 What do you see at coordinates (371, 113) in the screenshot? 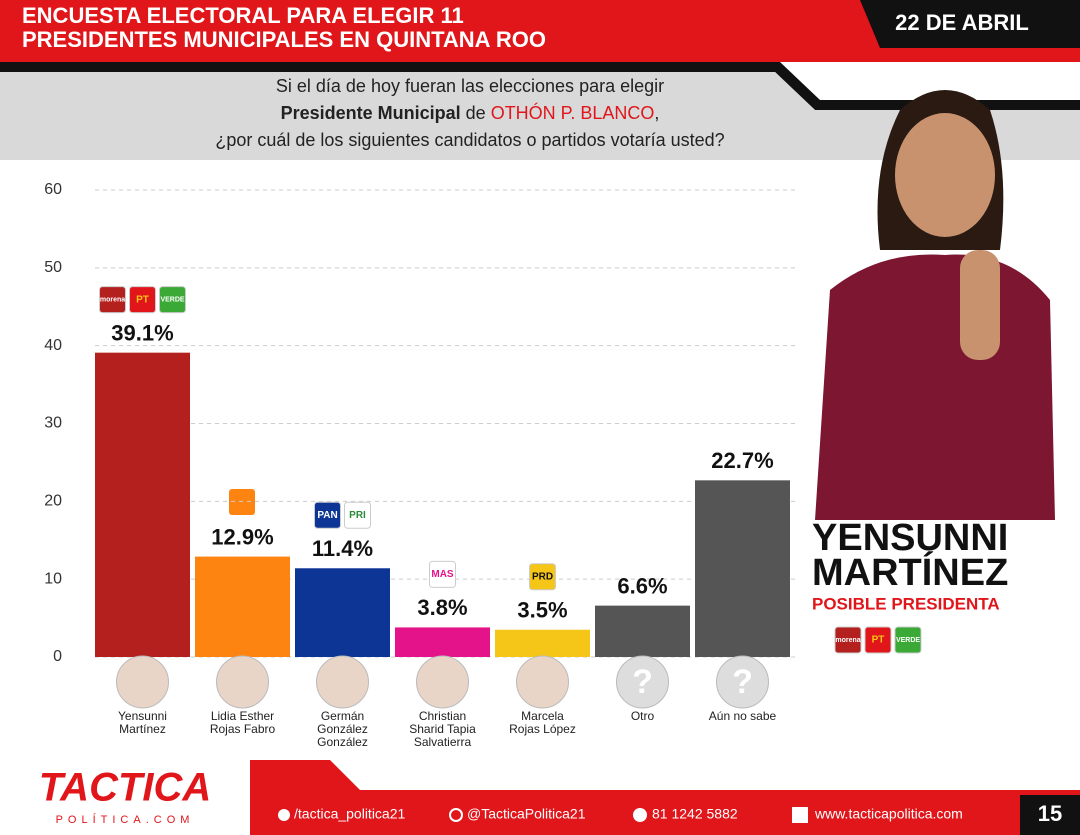
I see `question-bold: Presidente Municipal` at bounding box center [371, 113].